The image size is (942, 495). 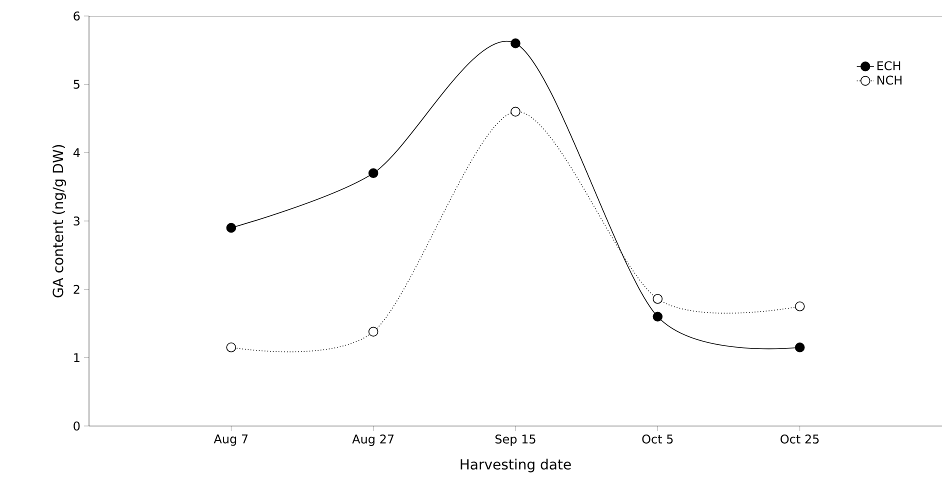 What do you see at coordinates (888, 65) in the screenshot?
I see `legend-label: ECH` at bounding box center [888, 65].